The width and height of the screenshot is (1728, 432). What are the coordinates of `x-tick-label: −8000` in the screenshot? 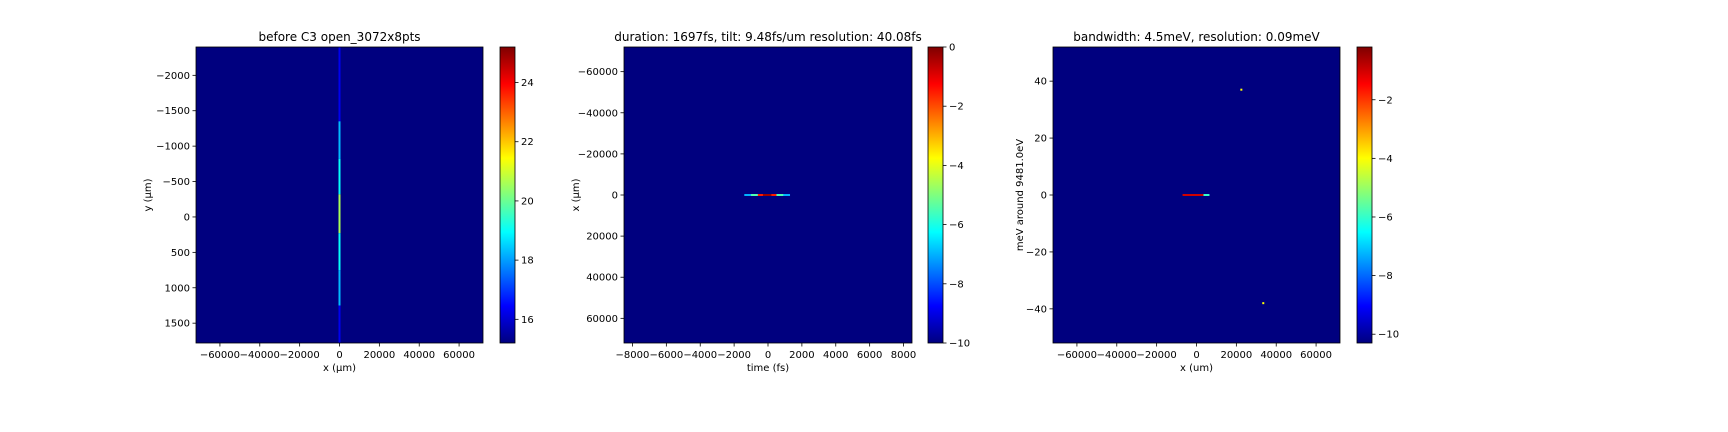 It's located at (633, 355).